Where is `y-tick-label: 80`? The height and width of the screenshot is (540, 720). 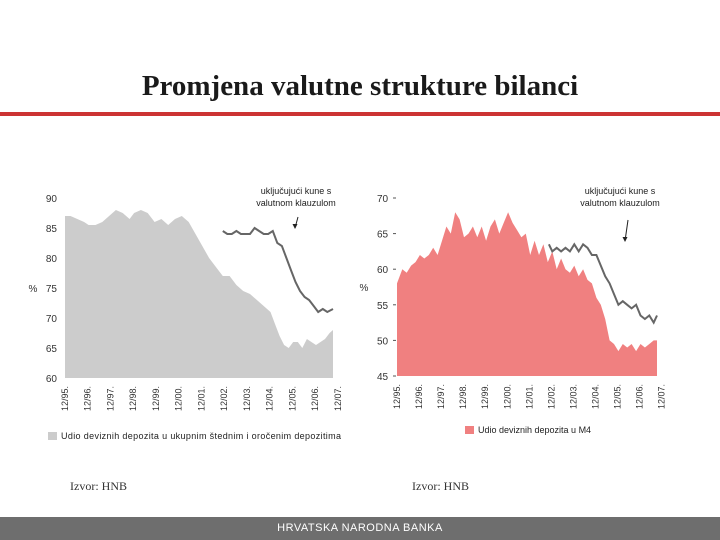 y-tick-label: 80 is located at coordinates (52, 259).